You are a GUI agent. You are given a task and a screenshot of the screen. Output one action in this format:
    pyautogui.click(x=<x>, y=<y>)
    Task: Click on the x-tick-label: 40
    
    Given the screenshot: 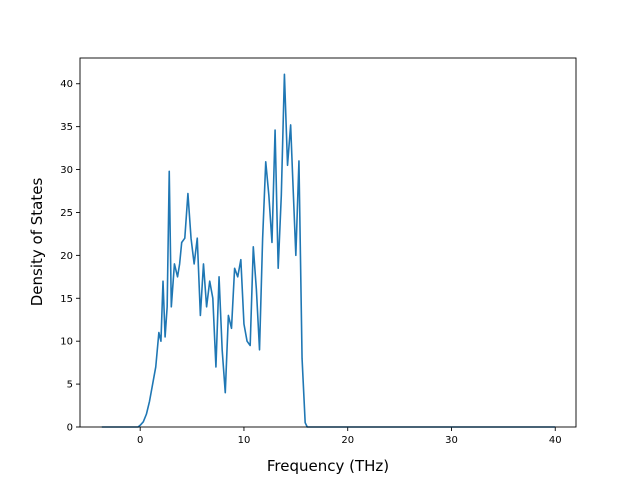 What is the action you would take?
    pyautogui.click(x=555, y=440)
    